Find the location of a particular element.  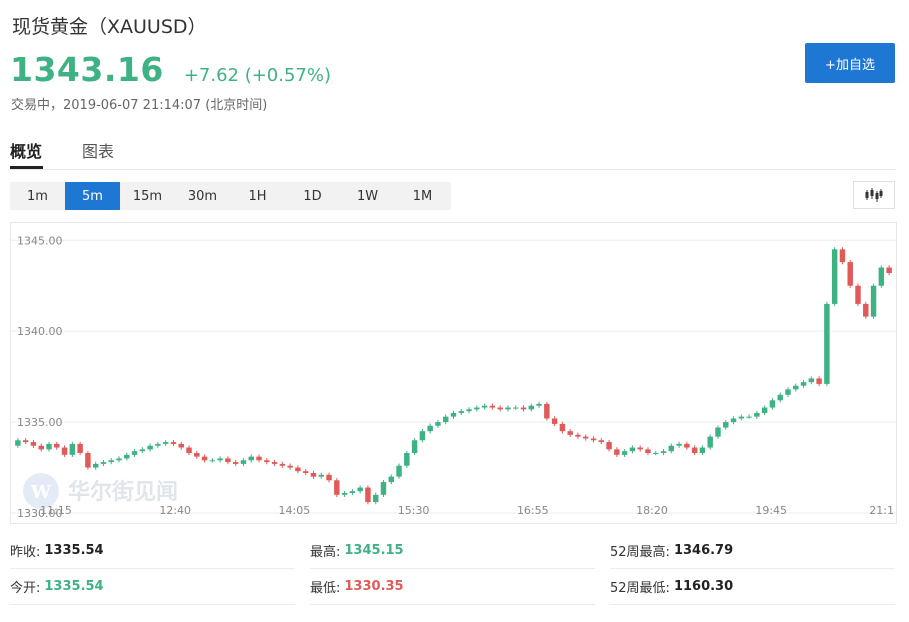

period-1h: 1H is located at coordinates (257, 196).